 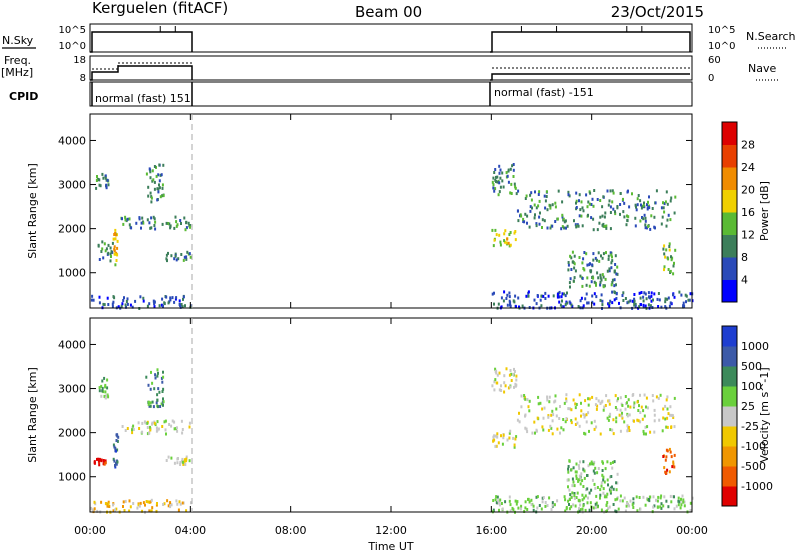 What do you see at coordinates (23, 96) in the screenshot?
I see `cpid-label: CPID` at bounding box center [23, 96].